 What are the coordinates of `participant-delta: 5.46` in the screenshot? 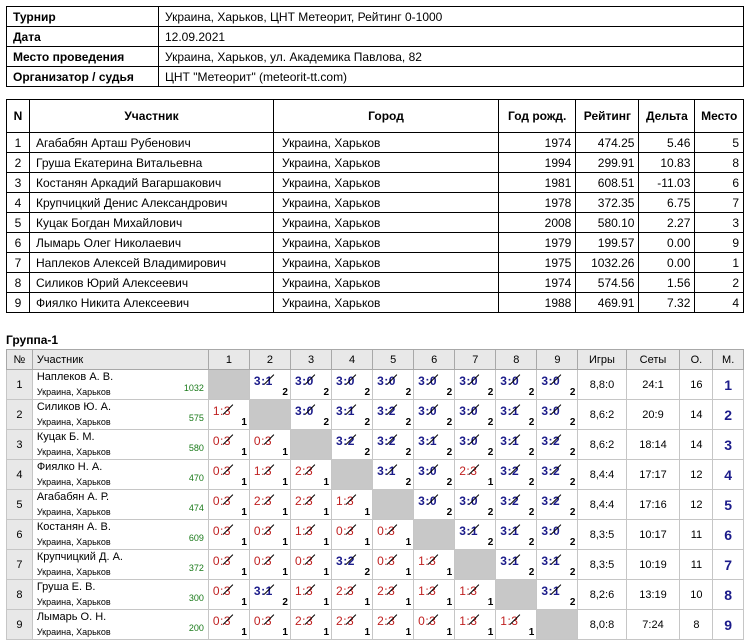 It's located at (667, 142).